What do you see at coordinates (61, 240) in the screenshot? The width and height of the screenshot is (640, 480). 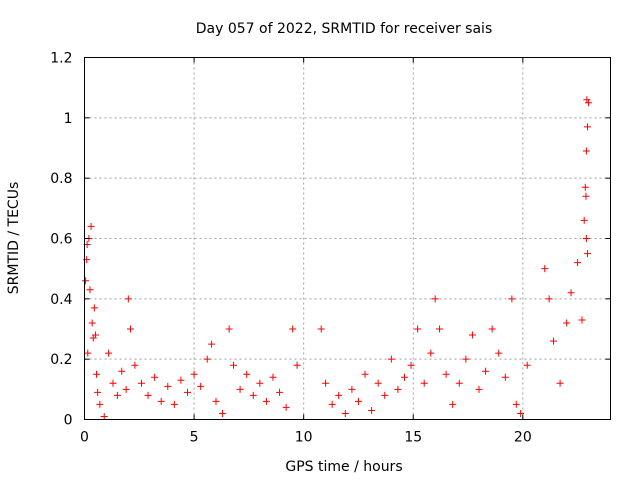 I see `y-tick-label: 0.6` at bounding box center [61, 240].